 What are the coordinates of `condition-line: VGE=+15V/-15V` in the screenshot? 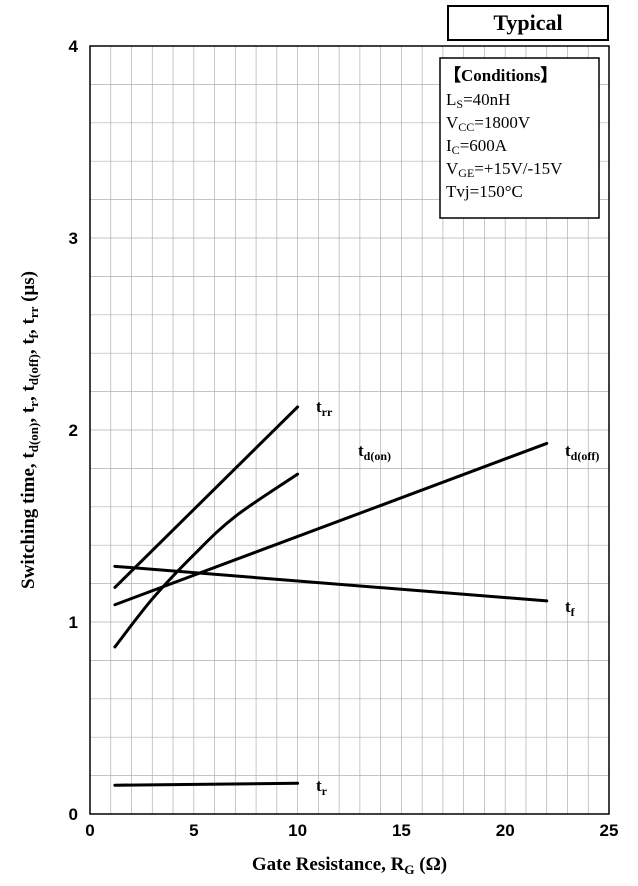 It's located at (504, 169).